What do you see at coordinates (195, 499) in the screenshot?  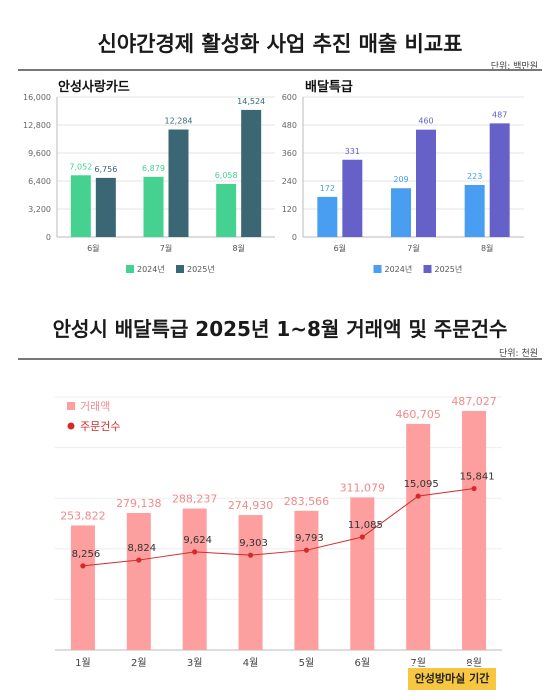 I see `bar-value-label: 288,237` at bounding box center [195, 499].